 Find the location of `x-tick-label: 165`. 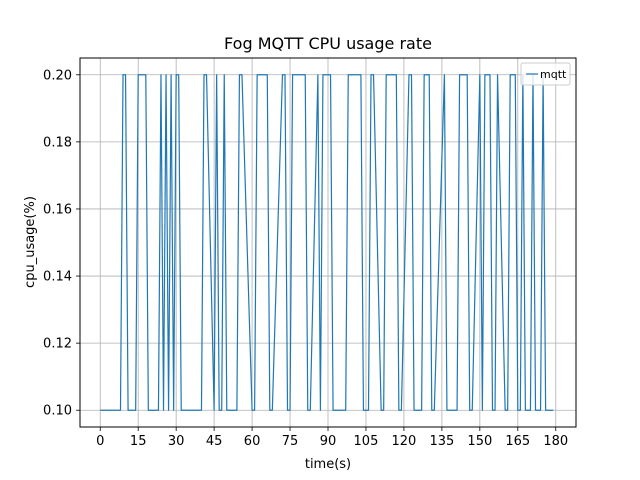

x-tick-label: 165 is located at coordinates (517, 441).